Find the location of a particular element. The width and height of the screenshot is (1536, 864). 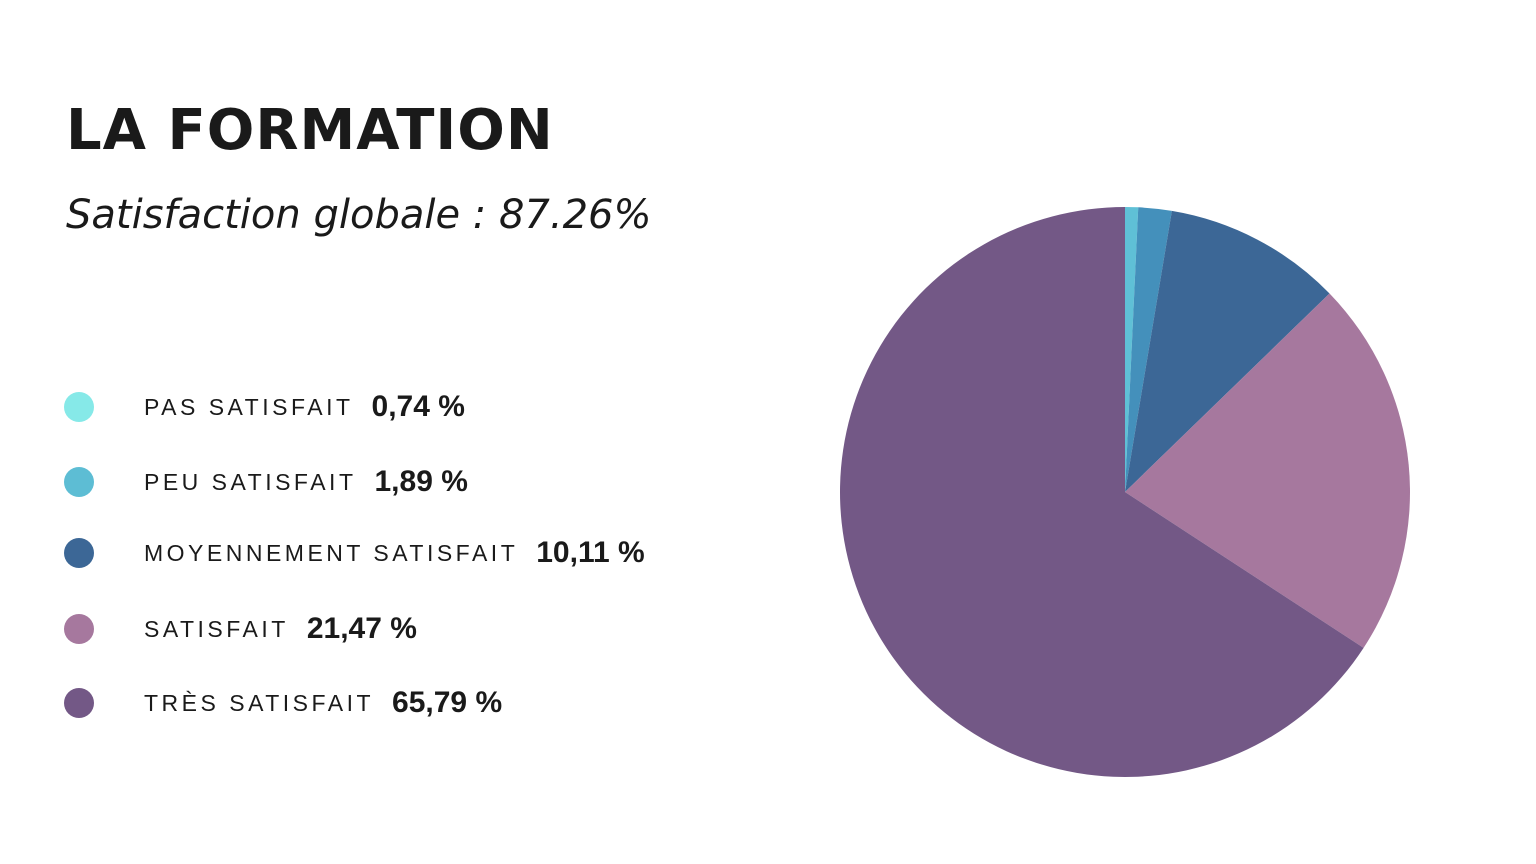

chart-subtitle: Satisfaction globale : 87.26% is located at coordinates (359, 215).